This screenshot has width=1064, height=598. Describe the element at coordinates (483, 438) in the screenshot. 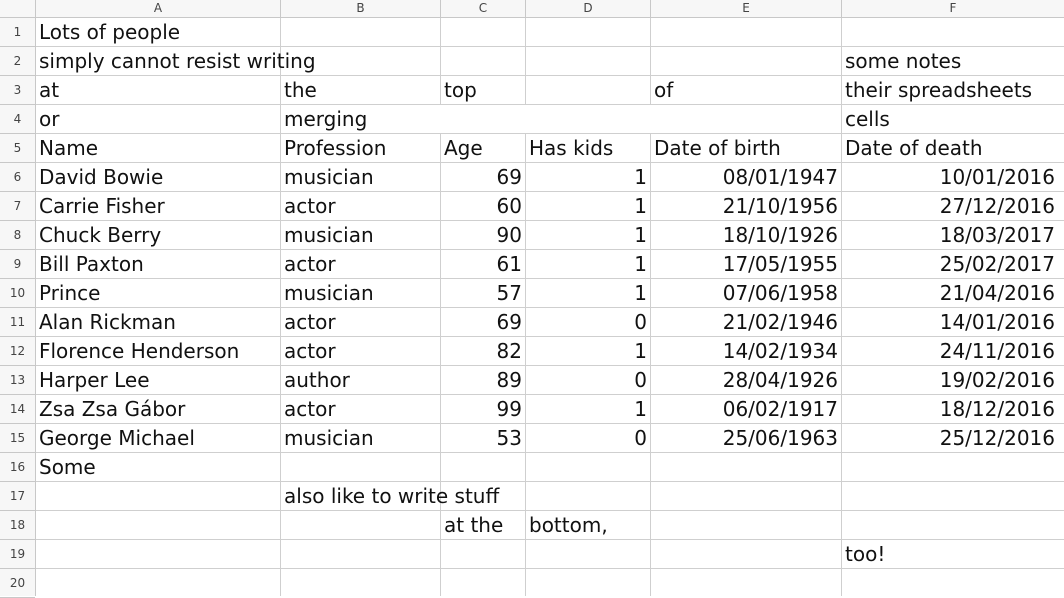

I see `cell-age: 53` at that location.